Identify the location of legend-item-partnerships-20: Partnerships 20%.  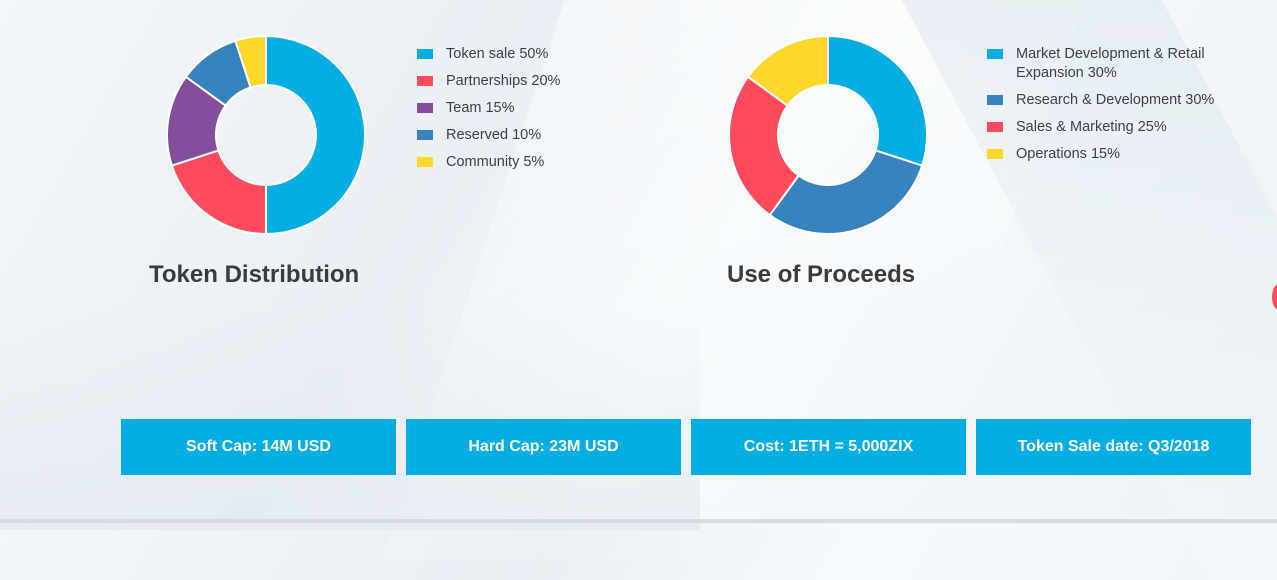
(517, 81).